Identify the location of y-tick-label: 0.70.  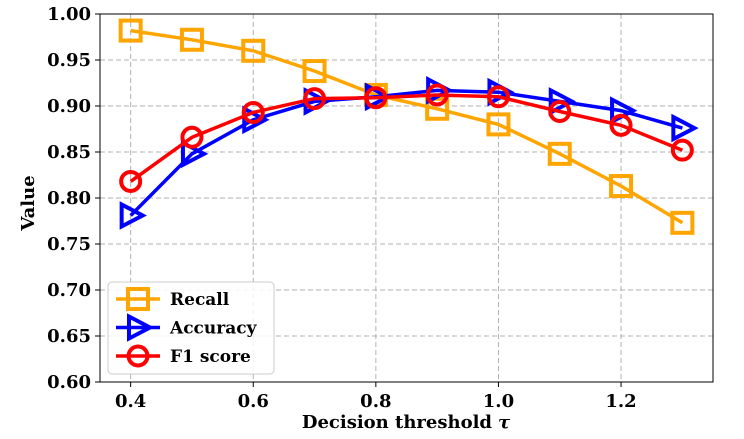
(69, 290).